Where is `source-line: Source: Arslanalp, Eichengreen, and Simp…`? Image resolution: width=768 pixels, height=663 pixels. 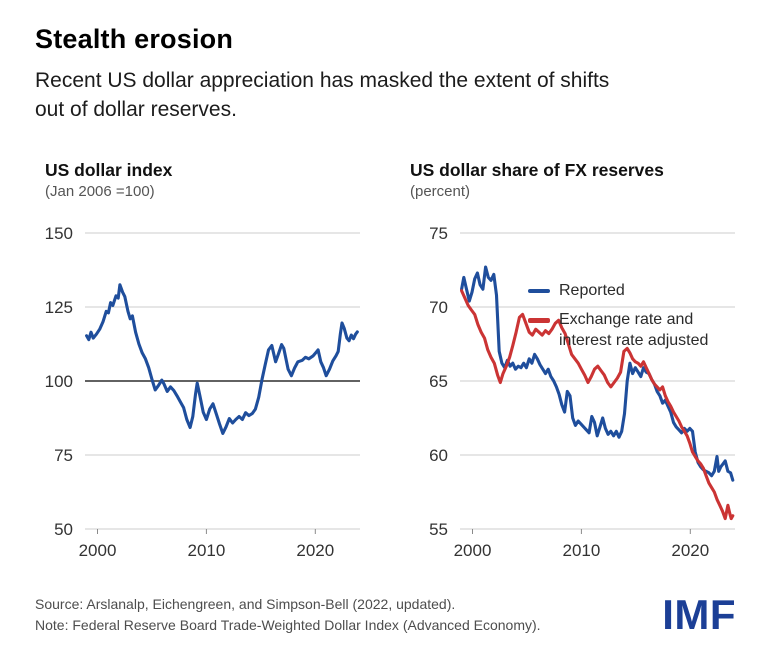 source-line: Source: Arslanalp, Eichengreen, and Simp… is located at coordinates (245, 603).